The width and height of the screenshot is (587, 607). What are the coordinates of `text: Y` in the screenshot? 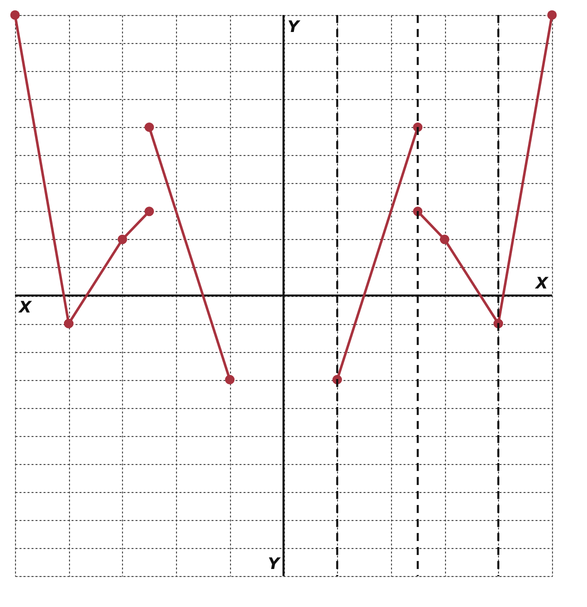 It's located at (274, 563).